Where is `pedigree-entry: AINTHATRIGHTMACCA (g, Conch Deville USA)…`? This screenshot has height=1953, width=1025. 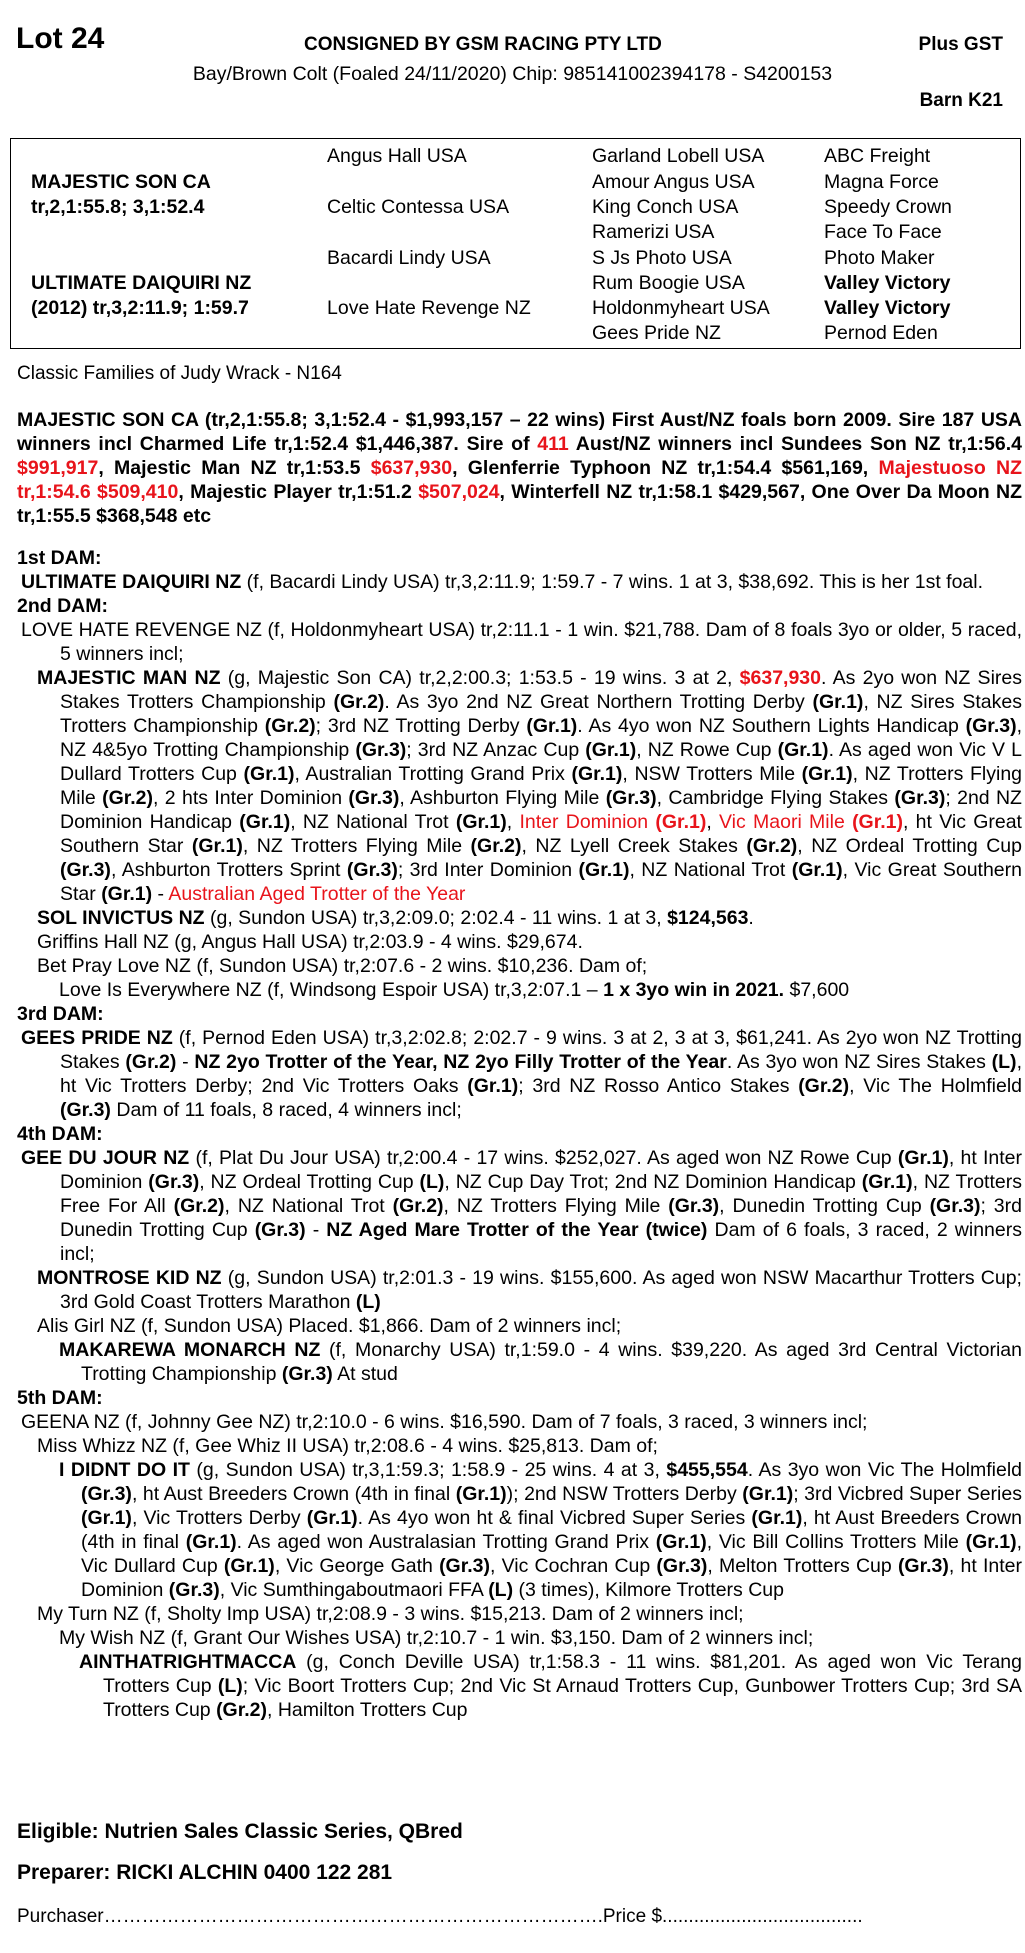 pedigree-entry: AINTHATRIGHTMACCA (g, Conch Deville USA)… is located at coordinates (519, 1686).